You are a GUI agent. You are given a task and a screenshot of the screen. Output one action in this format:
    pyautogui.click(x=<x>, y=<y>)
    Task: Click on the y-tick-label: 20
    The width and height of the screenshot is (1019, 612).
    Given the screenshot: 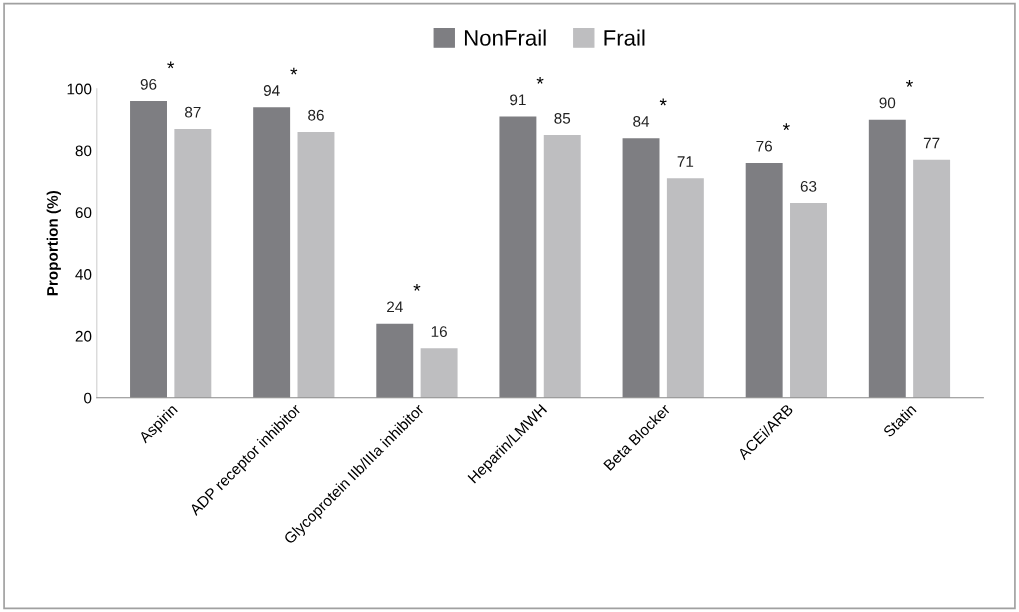 What is the action you would take?
    pyautogui.click(x=83, y=336)
    